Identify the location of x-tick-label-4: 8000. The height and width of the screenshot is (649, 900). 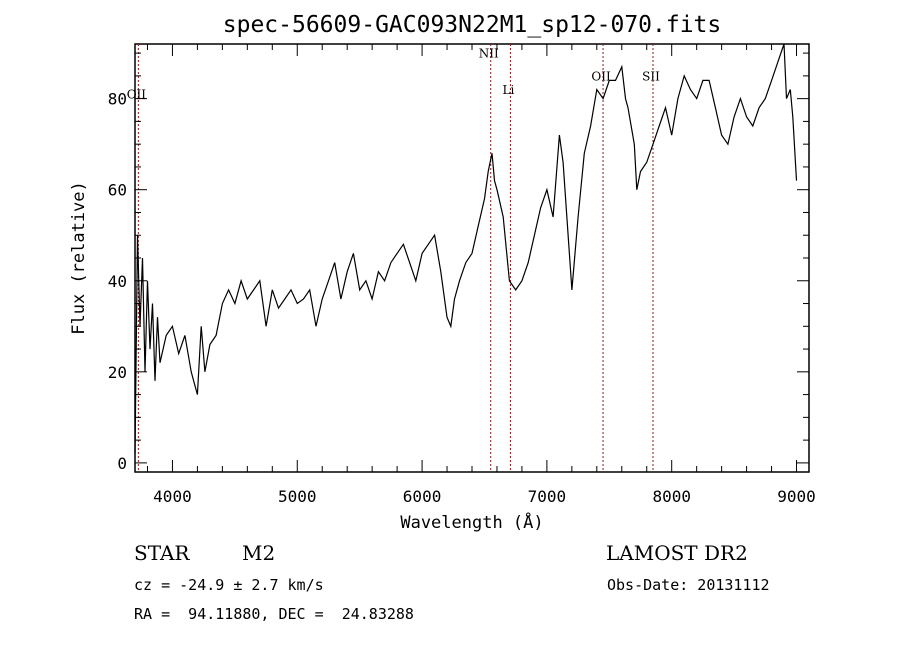
(671, 496).